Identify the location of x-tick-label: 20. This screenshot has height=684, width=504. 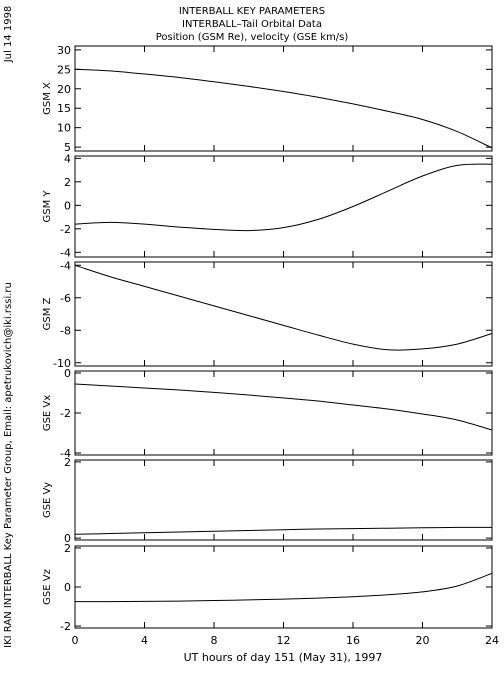
(423, 640).